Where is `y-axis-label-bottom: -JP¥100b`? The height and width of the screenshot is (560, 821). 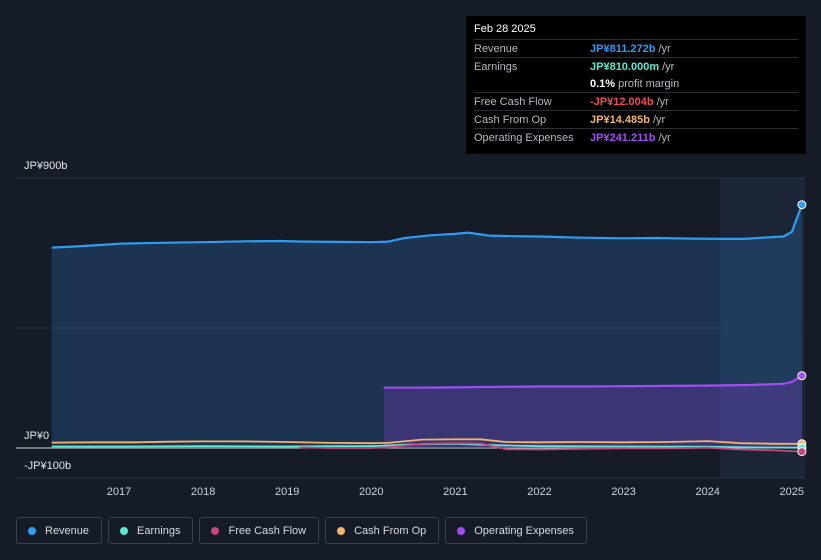 y-axis-label-bottom: -JP¥100b is located at coordinates (48, 466).